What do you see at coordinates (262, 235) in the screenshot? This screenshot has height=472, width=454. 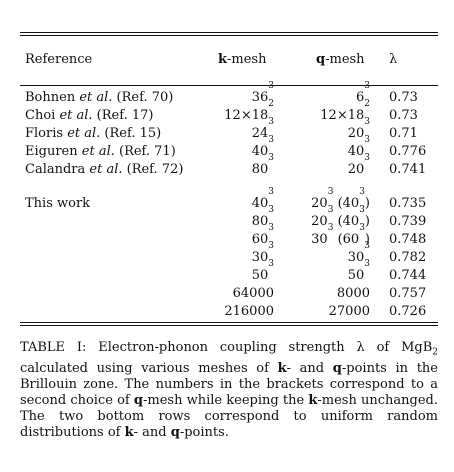 I see `kmesh-cell: 603` at bounding box center [262, 235].